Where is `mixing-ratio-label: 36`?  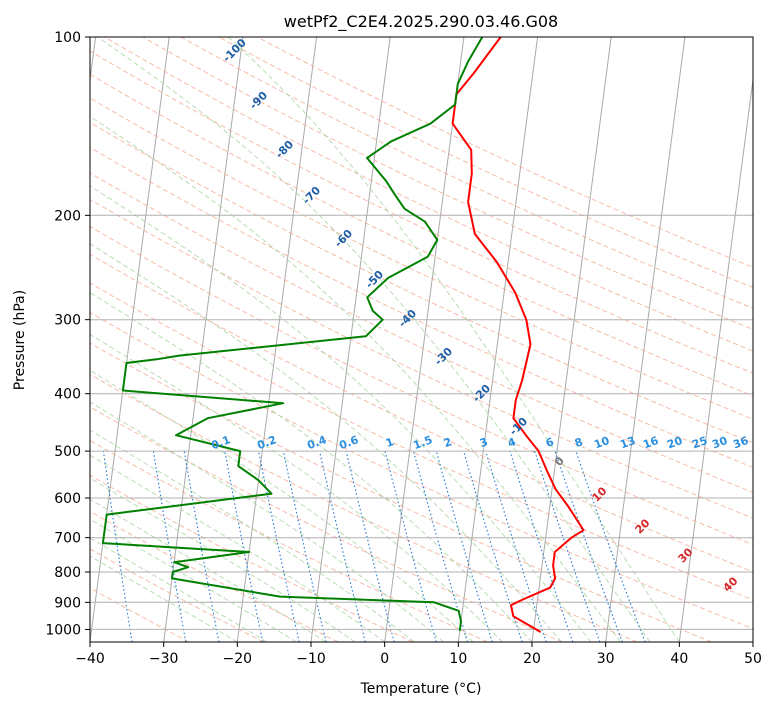 mixing-ratio-label: 36 is located at coordinates (740, 443).